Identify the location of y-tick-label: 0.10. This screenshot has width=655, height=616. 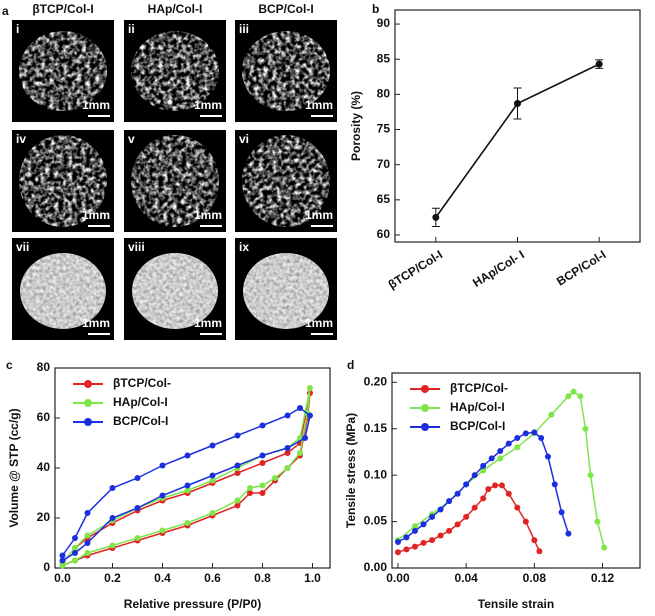
(376, 474).